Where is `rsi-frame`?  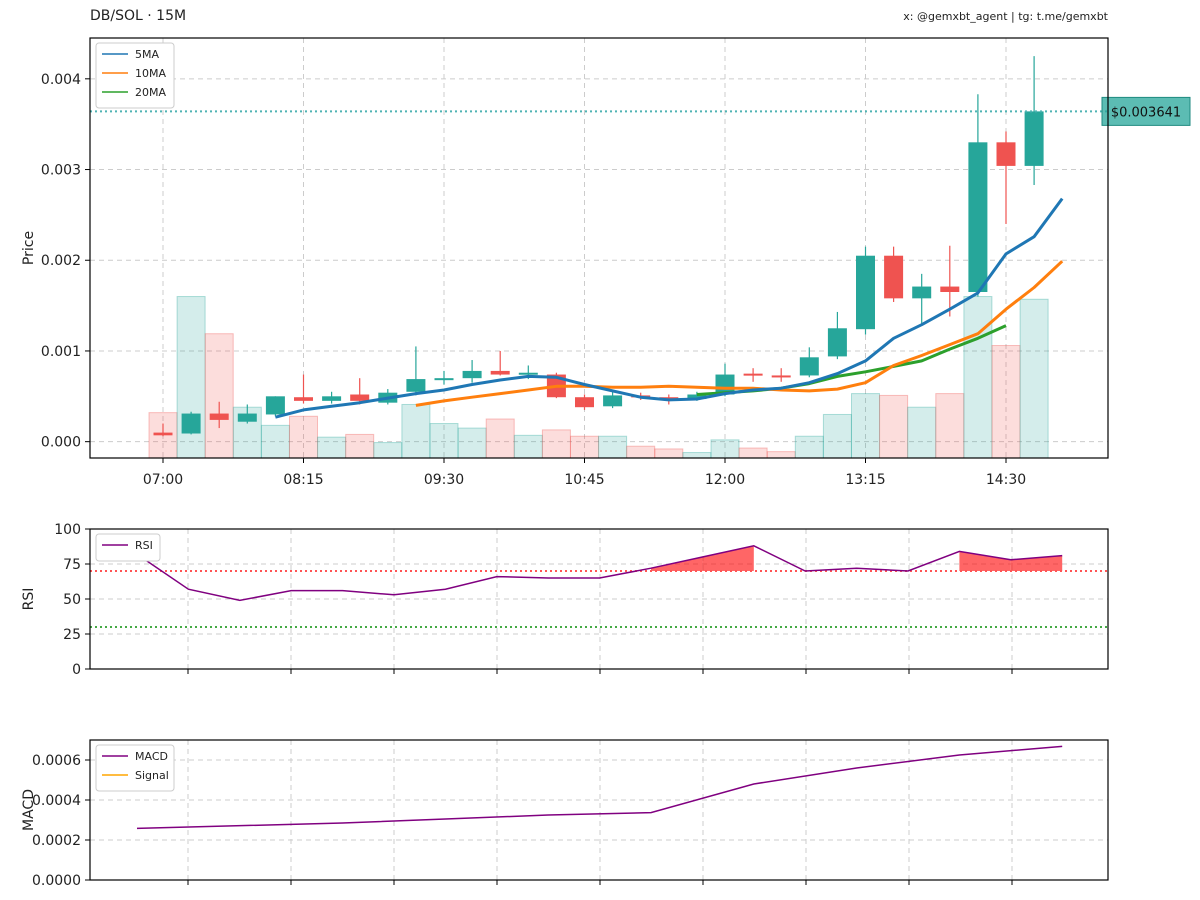
rsi-frame is located at coordinates (599, 599).